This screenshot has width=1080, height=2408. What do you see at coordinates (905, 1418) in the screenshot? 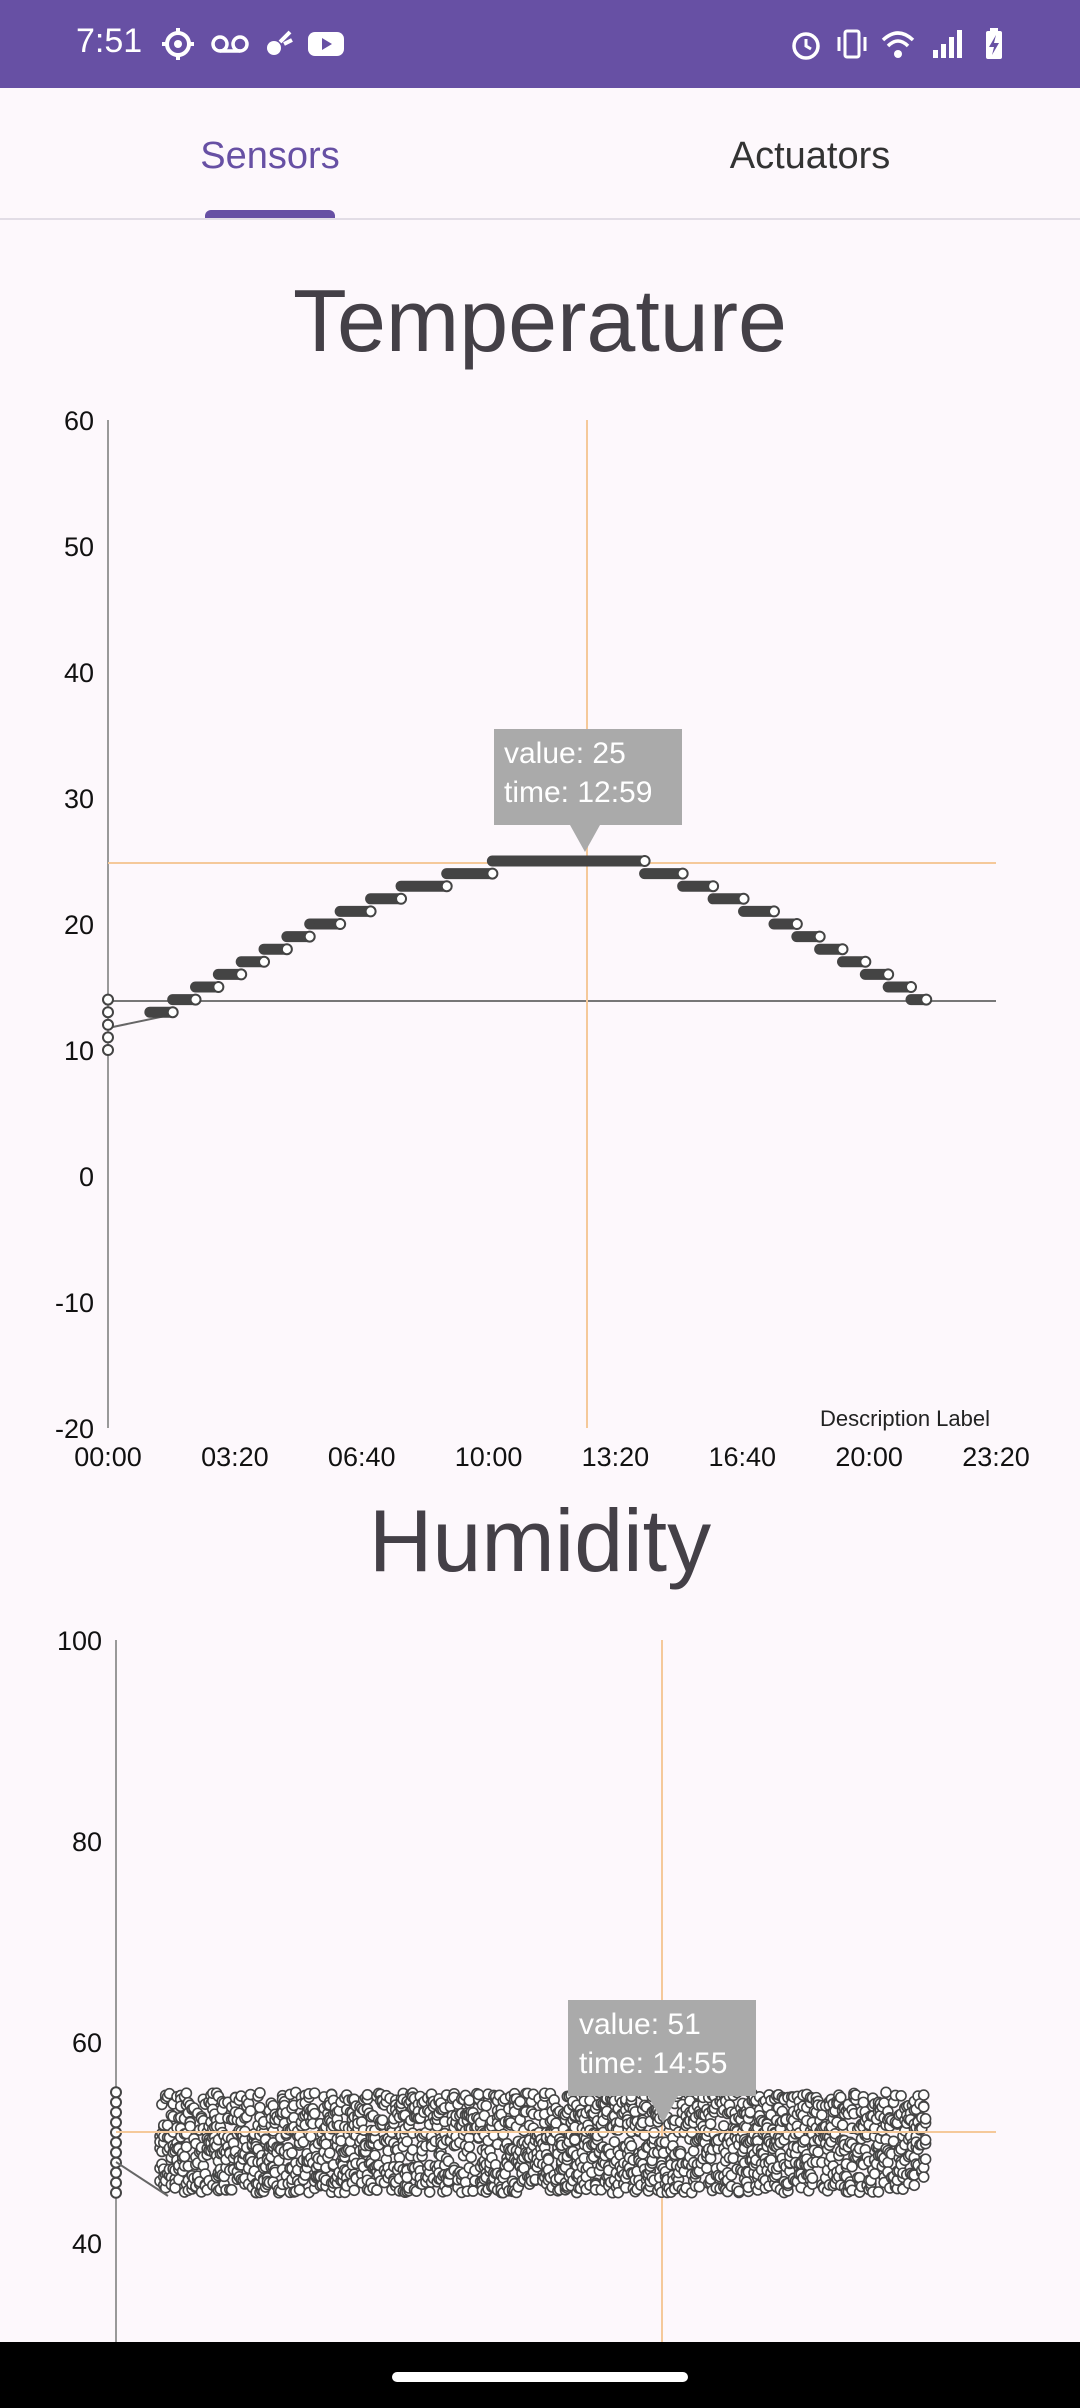
I see `temperature-description: Description Label` at bounding box center [905, 1418].